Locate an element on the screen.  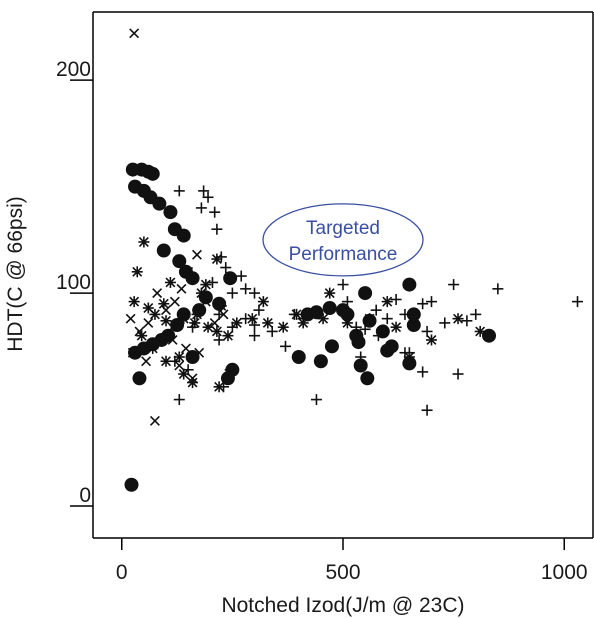
x-tick-label: 500 is located at coordinates (342, 572).